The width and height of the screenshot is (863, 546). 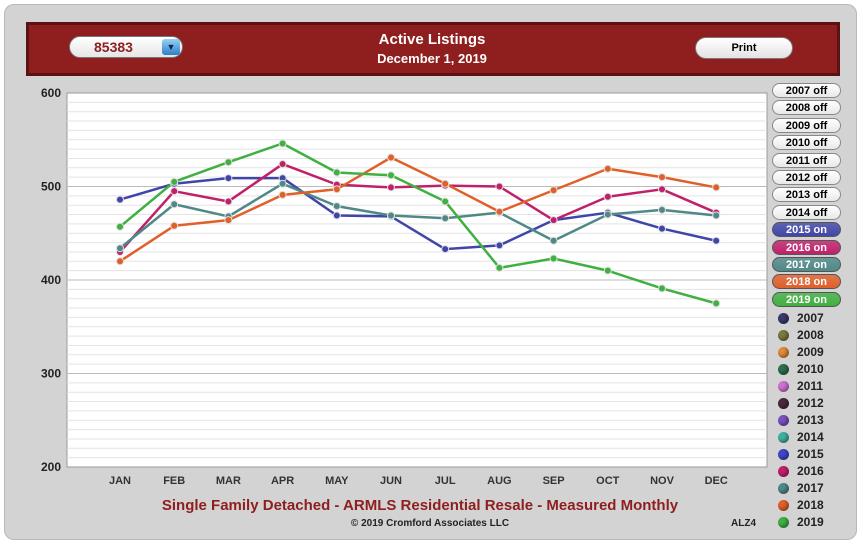 What do you see at coordinates (432, 39) in the screenshot?
I see `chart-title: Active Listings` at bounding box center [432, 39].